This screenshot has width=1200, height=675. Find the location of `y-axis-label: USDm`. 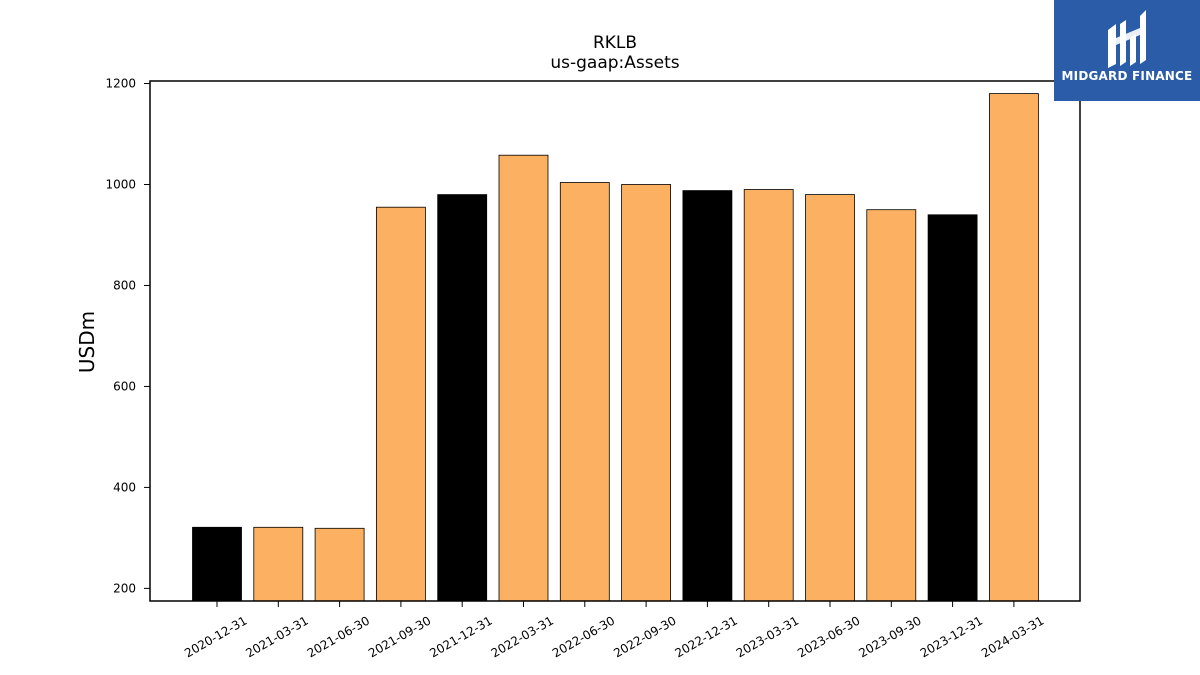

y-axis-label: USDm is located at coordinates (87, 342).